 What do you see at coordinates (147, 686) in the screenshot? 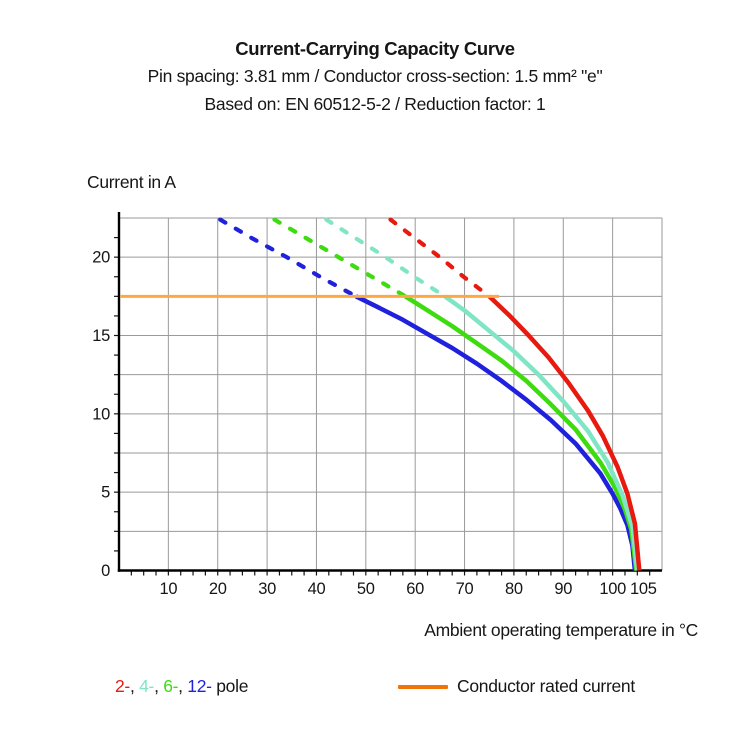
I see `legend-pole-4pole: 4-` at bounding box center [147, 686].